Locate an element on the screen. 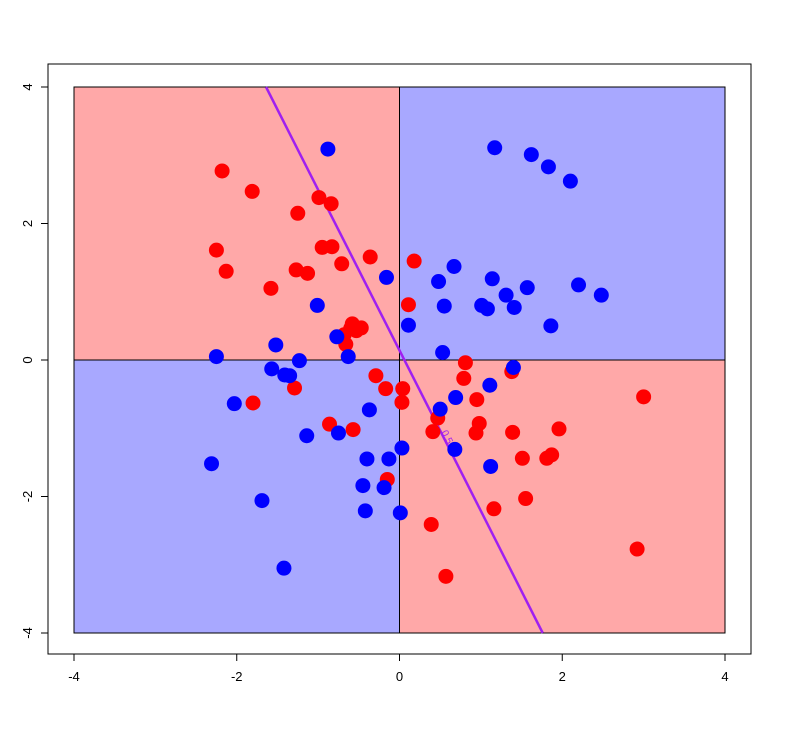 This screenshot has width=800, height=735. x-tick-label: -4 is located at coordinates (74, 676).